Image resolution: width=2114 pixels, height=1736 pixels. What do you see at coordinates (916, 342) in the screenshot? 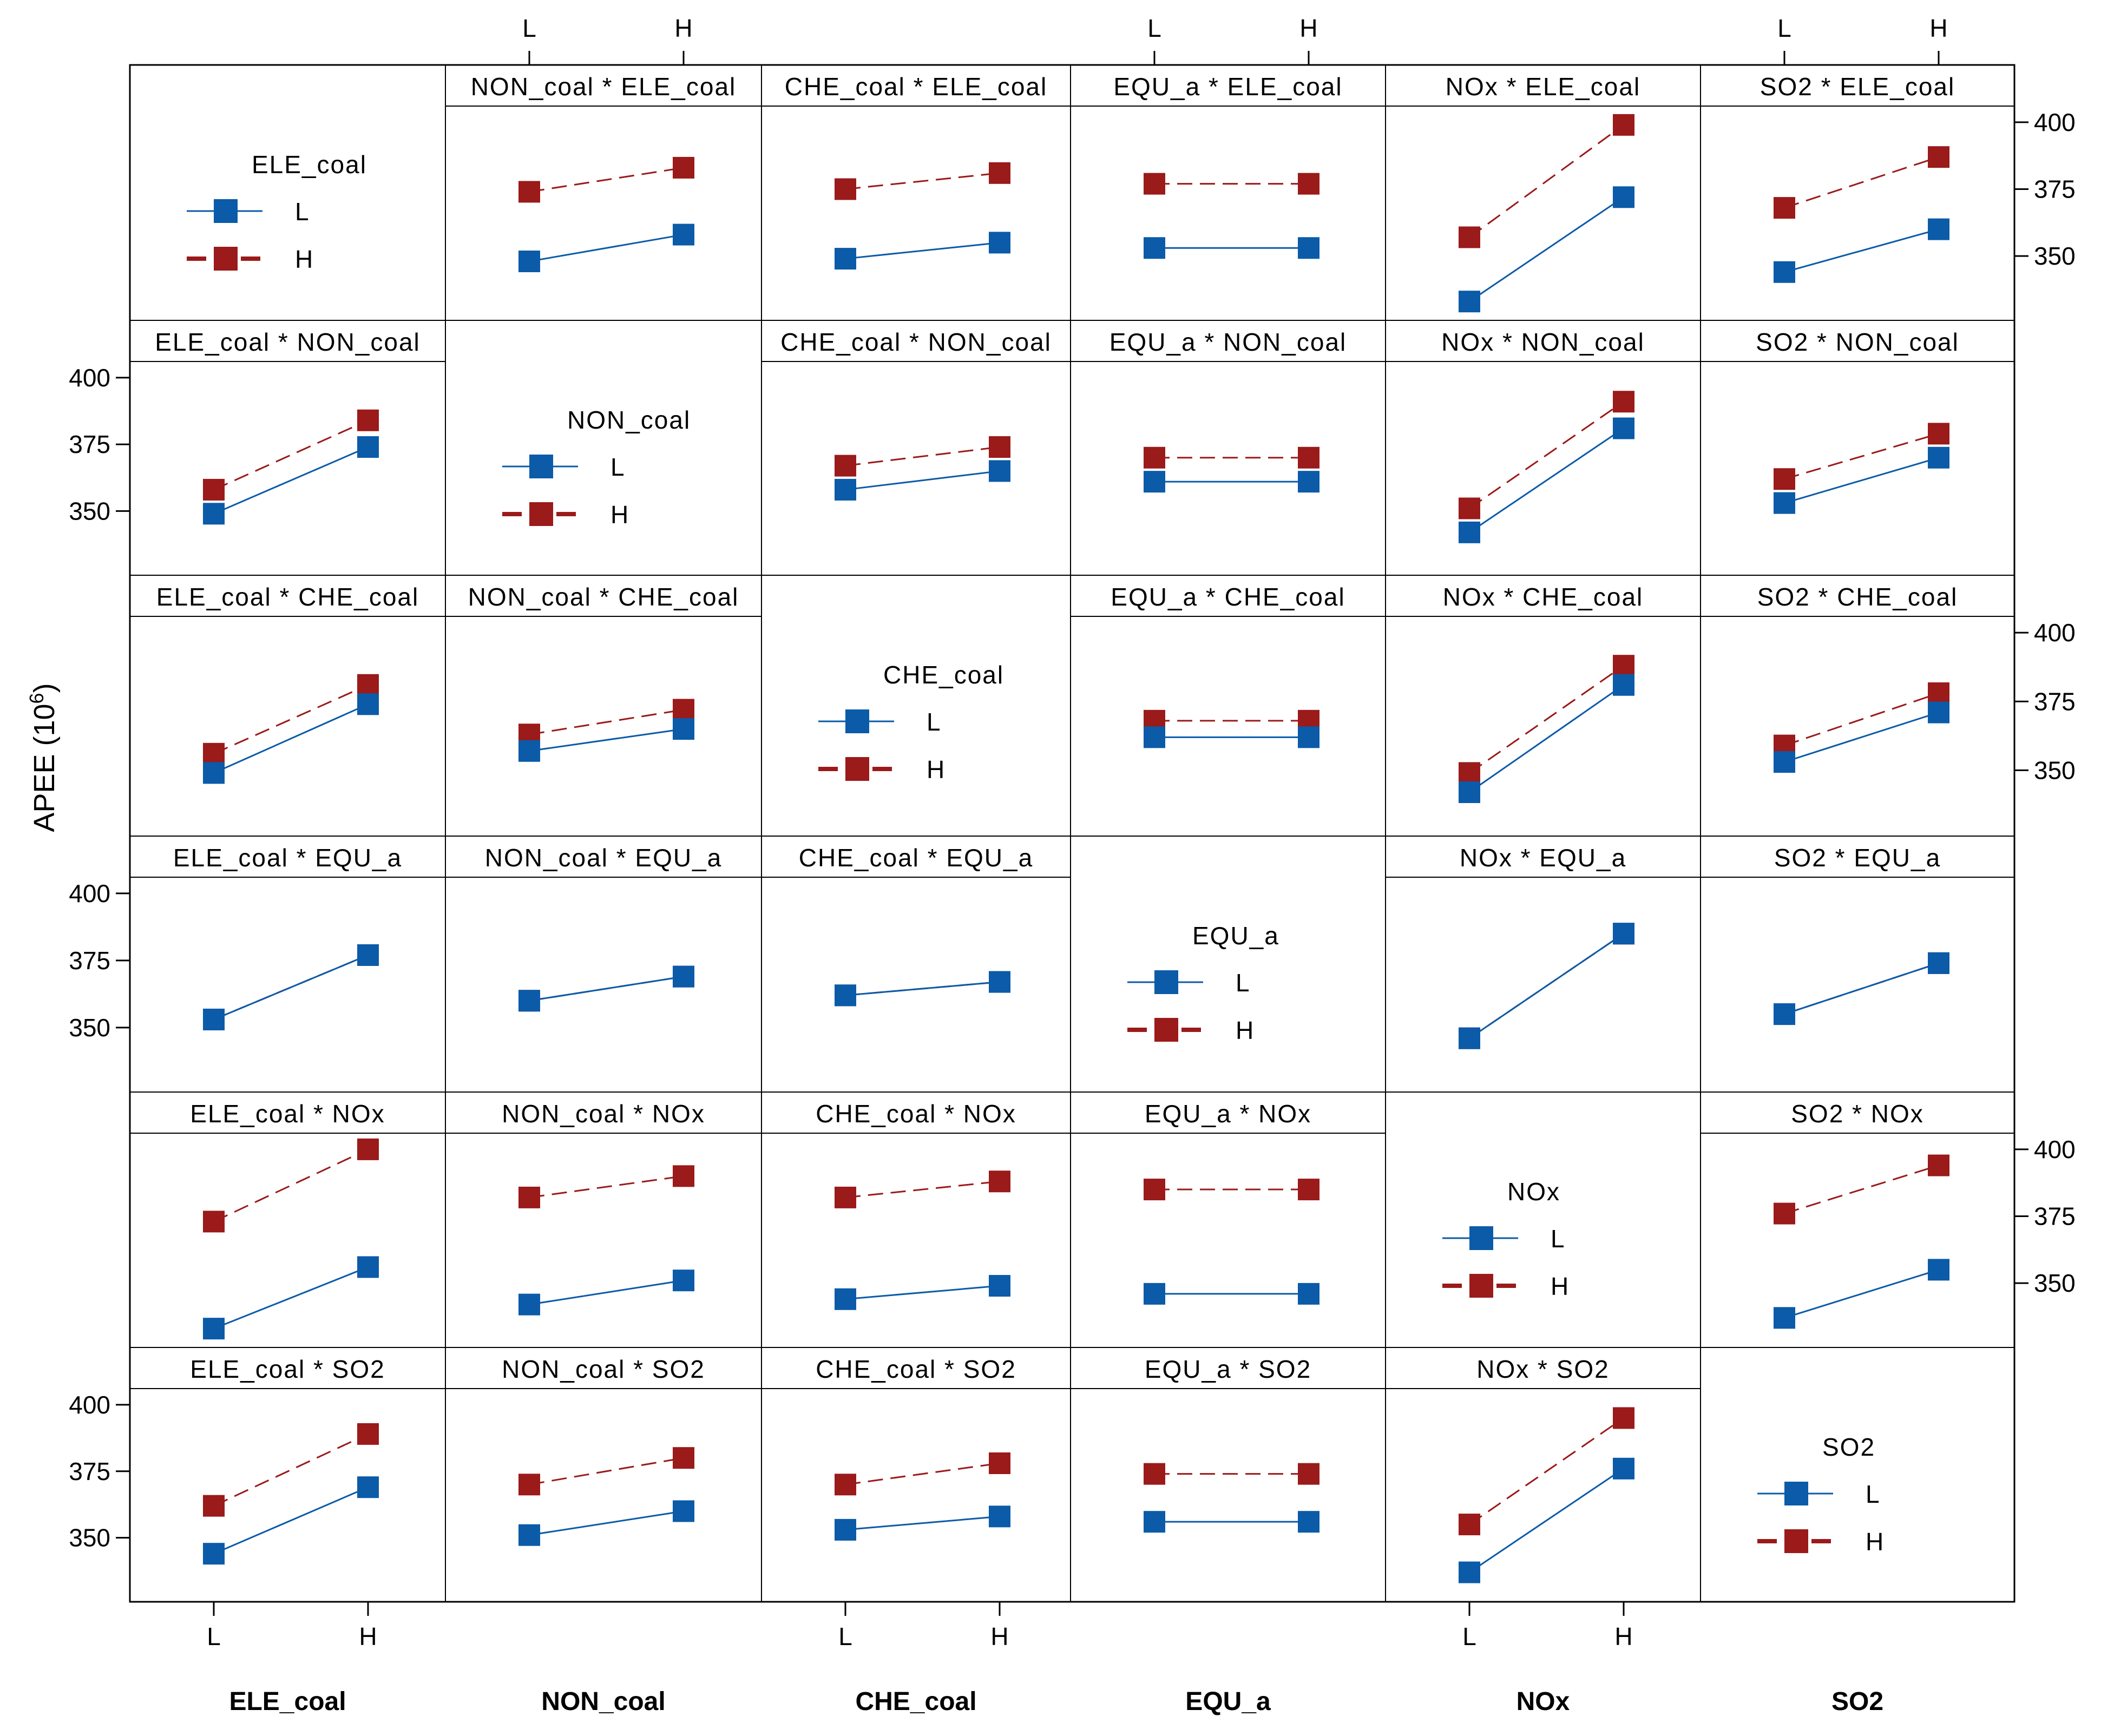
I see `panel-title: CHE_coal * NON_coal` at bounding box center [916, 342].